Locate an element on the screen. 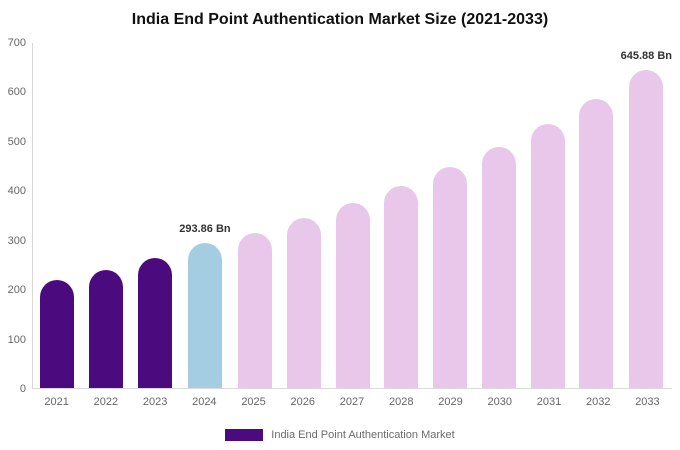  y-tick-label: 200 is located at coordinates (16, 290).